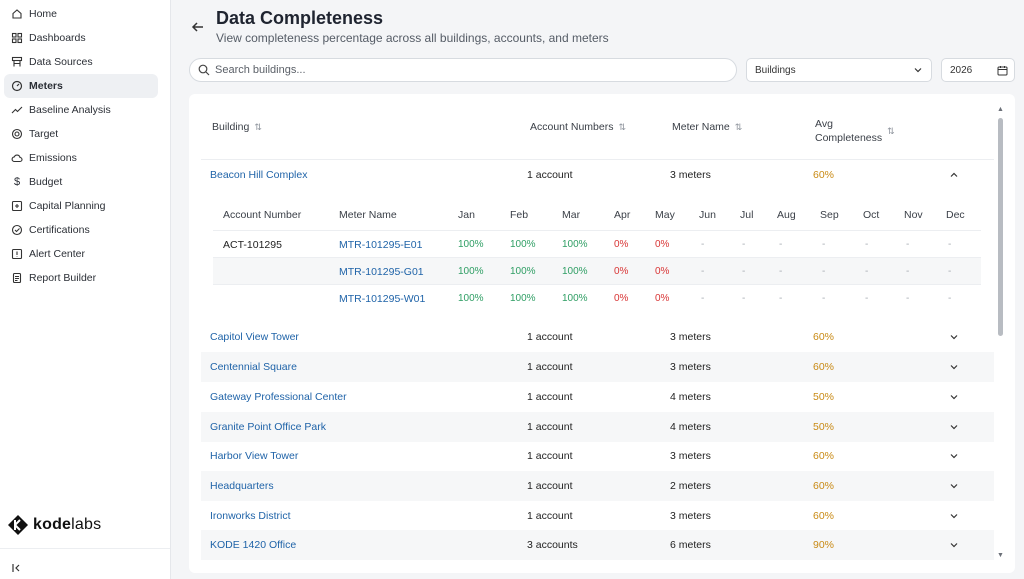  I want to click on sidebar-item-label: Capital Planning, so click(67, 206).